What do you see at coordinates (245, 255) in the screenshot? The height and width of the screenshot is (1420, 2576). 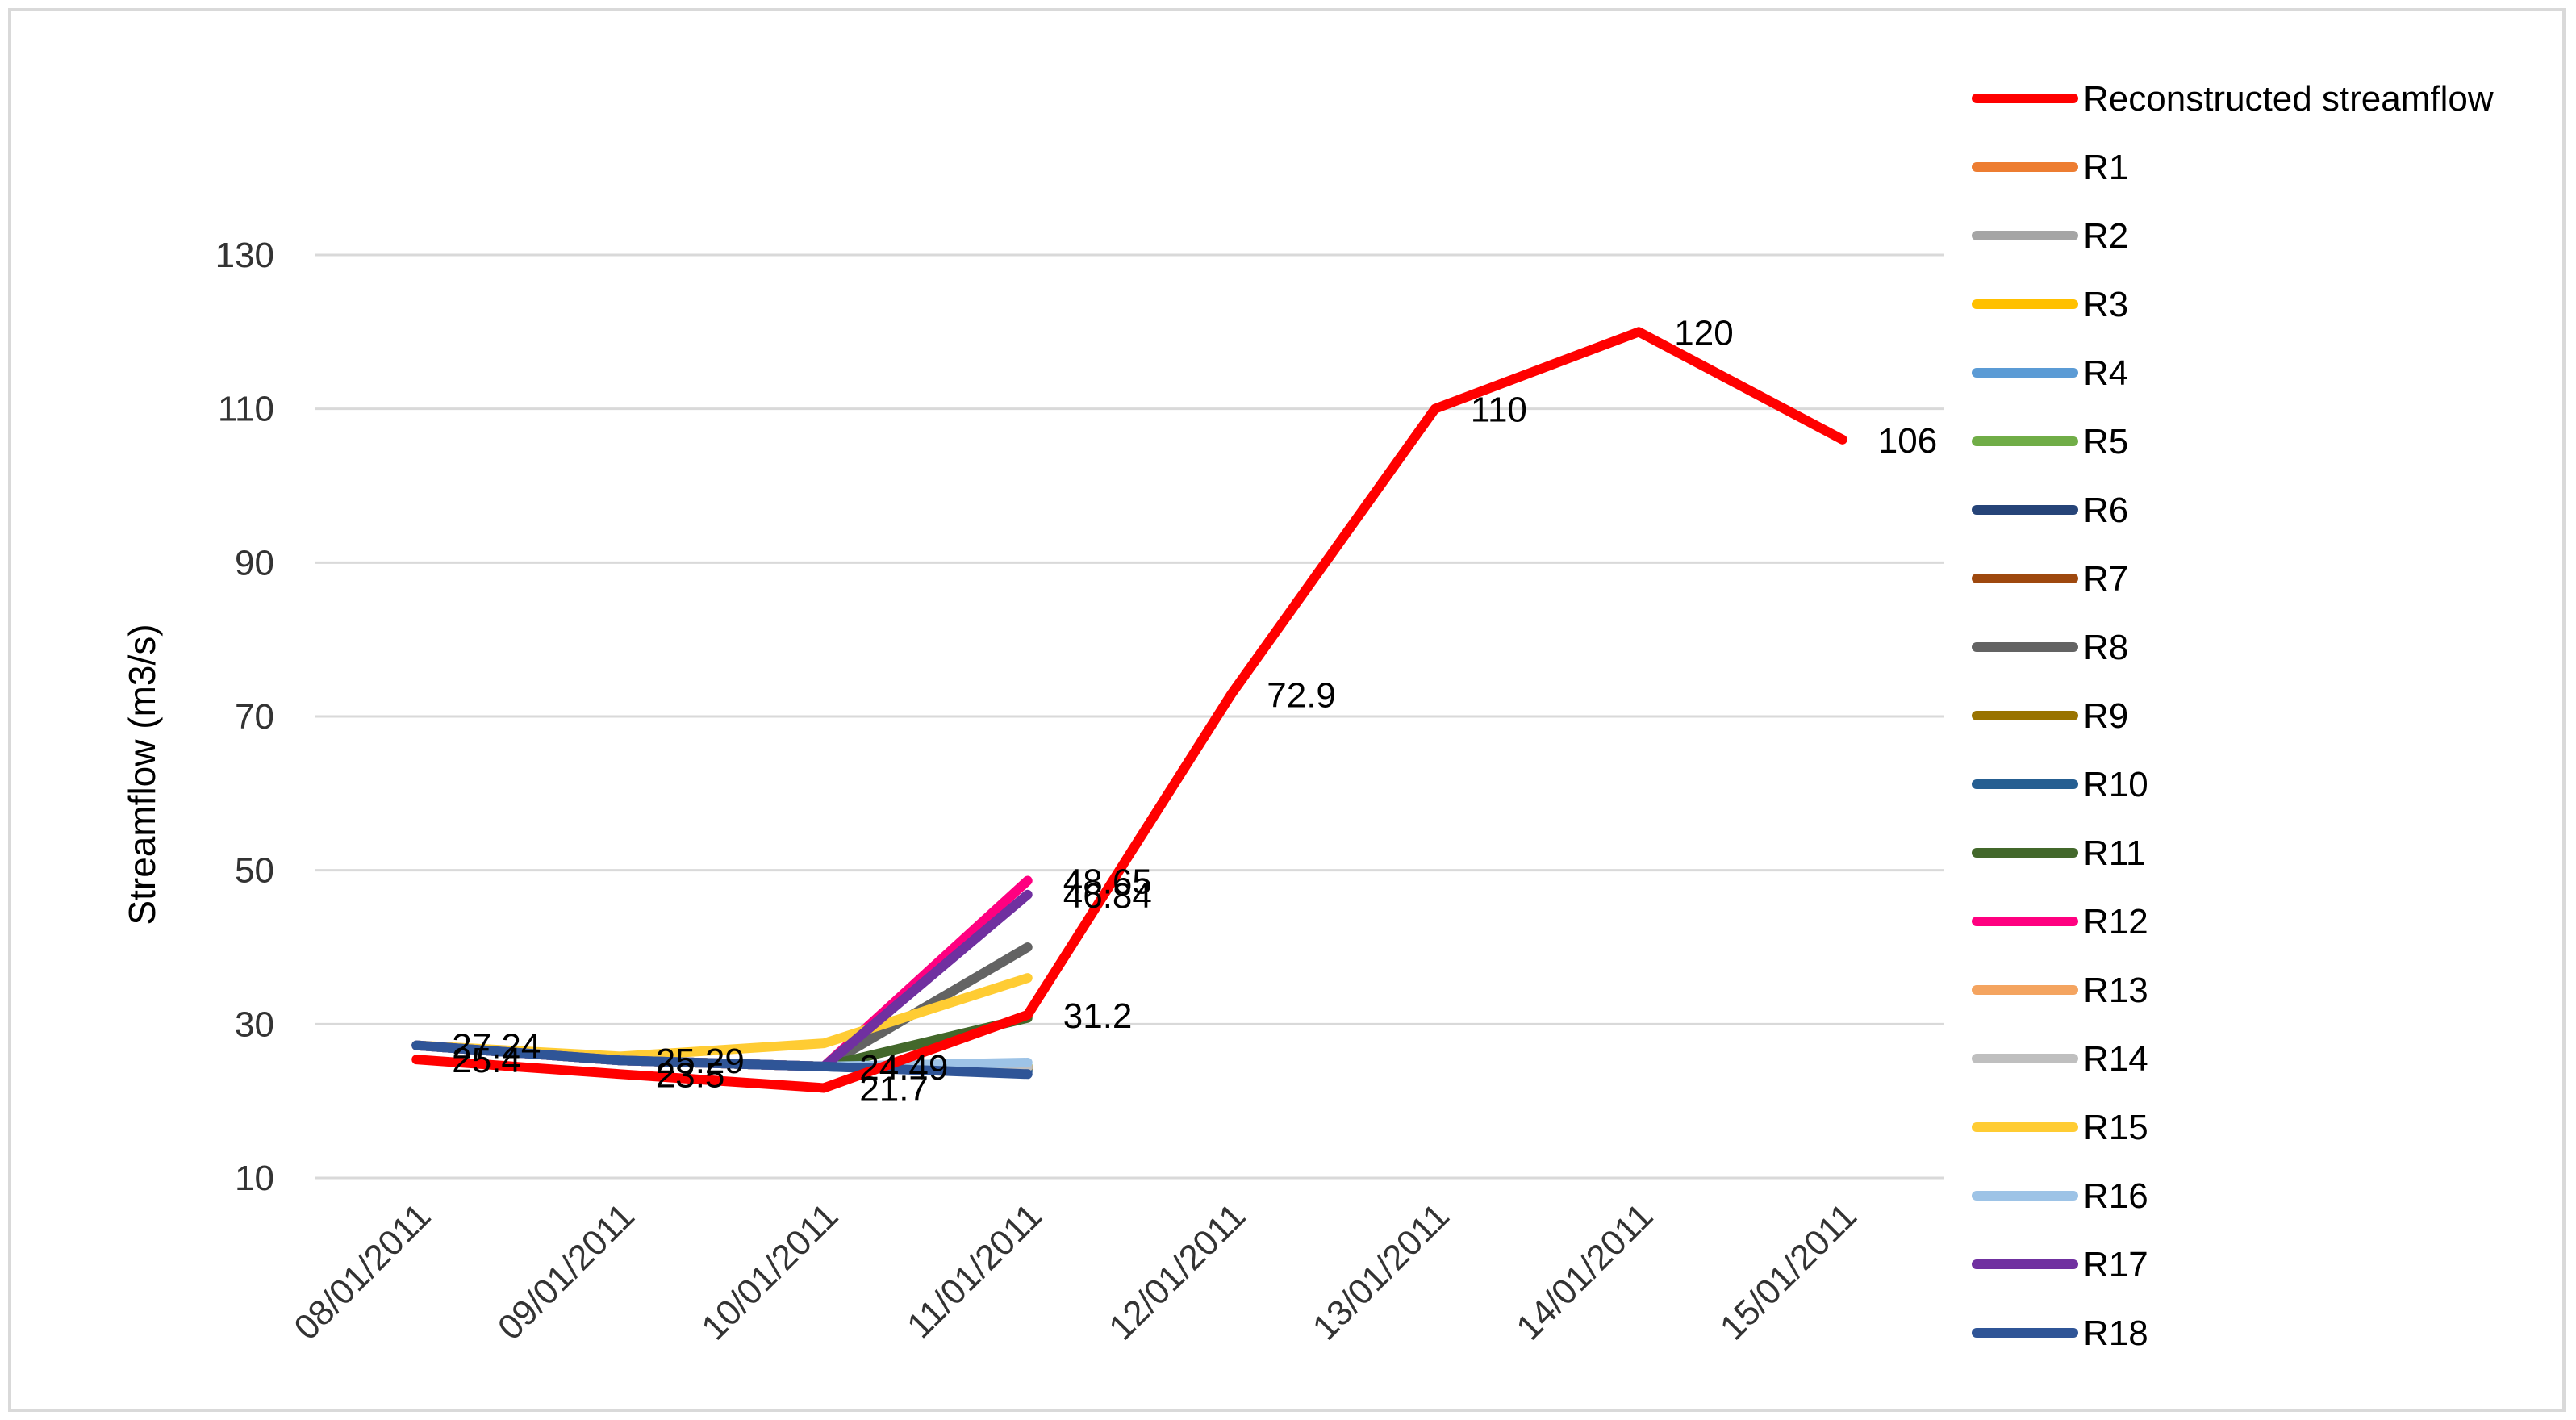 I see `y-tick-label: 130` at bounding box center [245, 255].